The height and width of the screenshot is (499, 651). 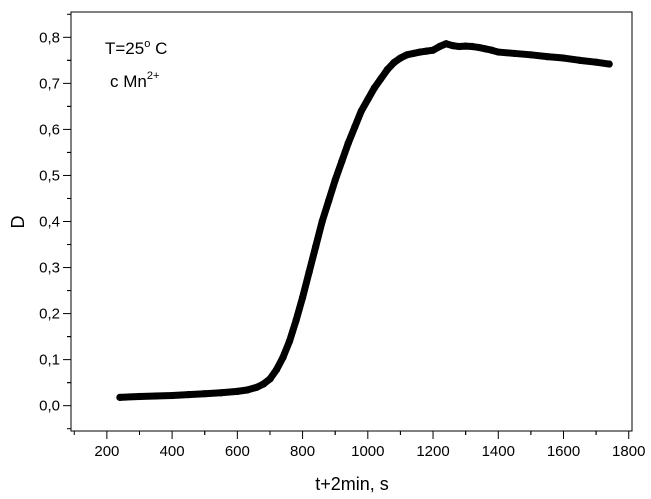 What do you see at coordinates (18, 222) in the screenshot?
I see `y-axis-title: D` at bounding box center [18, 222].